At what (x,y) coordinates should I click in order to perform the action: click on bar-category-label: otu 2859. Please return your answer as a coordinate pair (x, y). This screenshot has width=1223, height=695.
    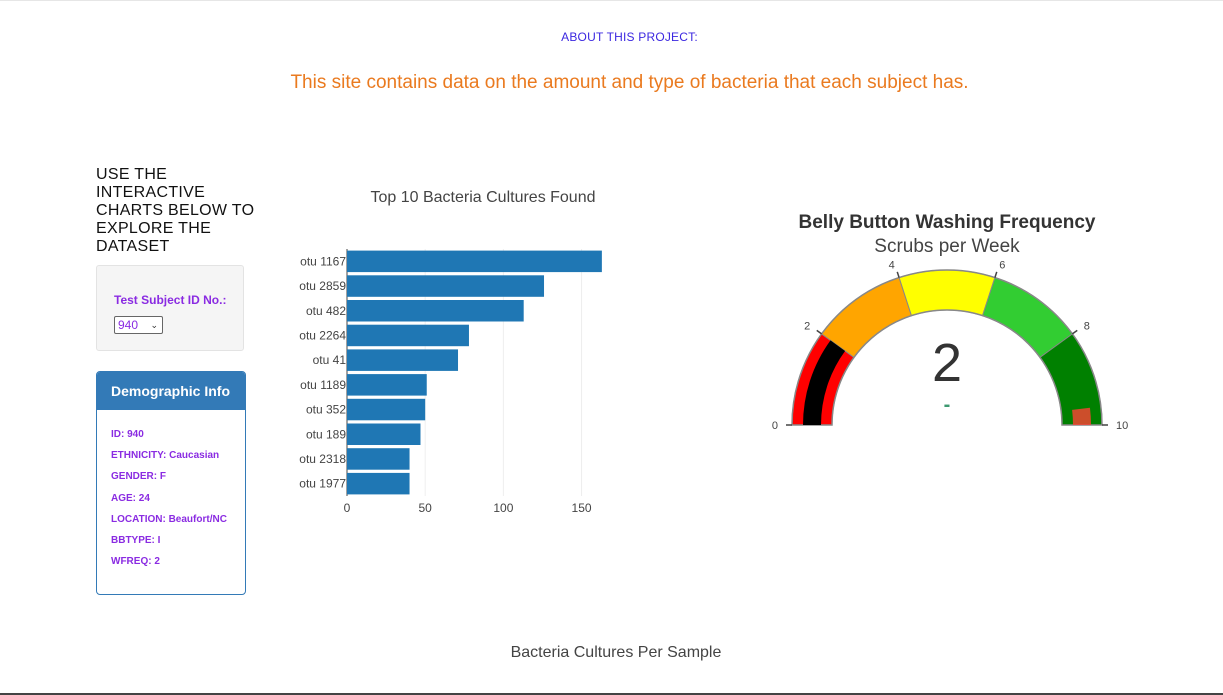
    Looking at the image, I should click on (322, 286).